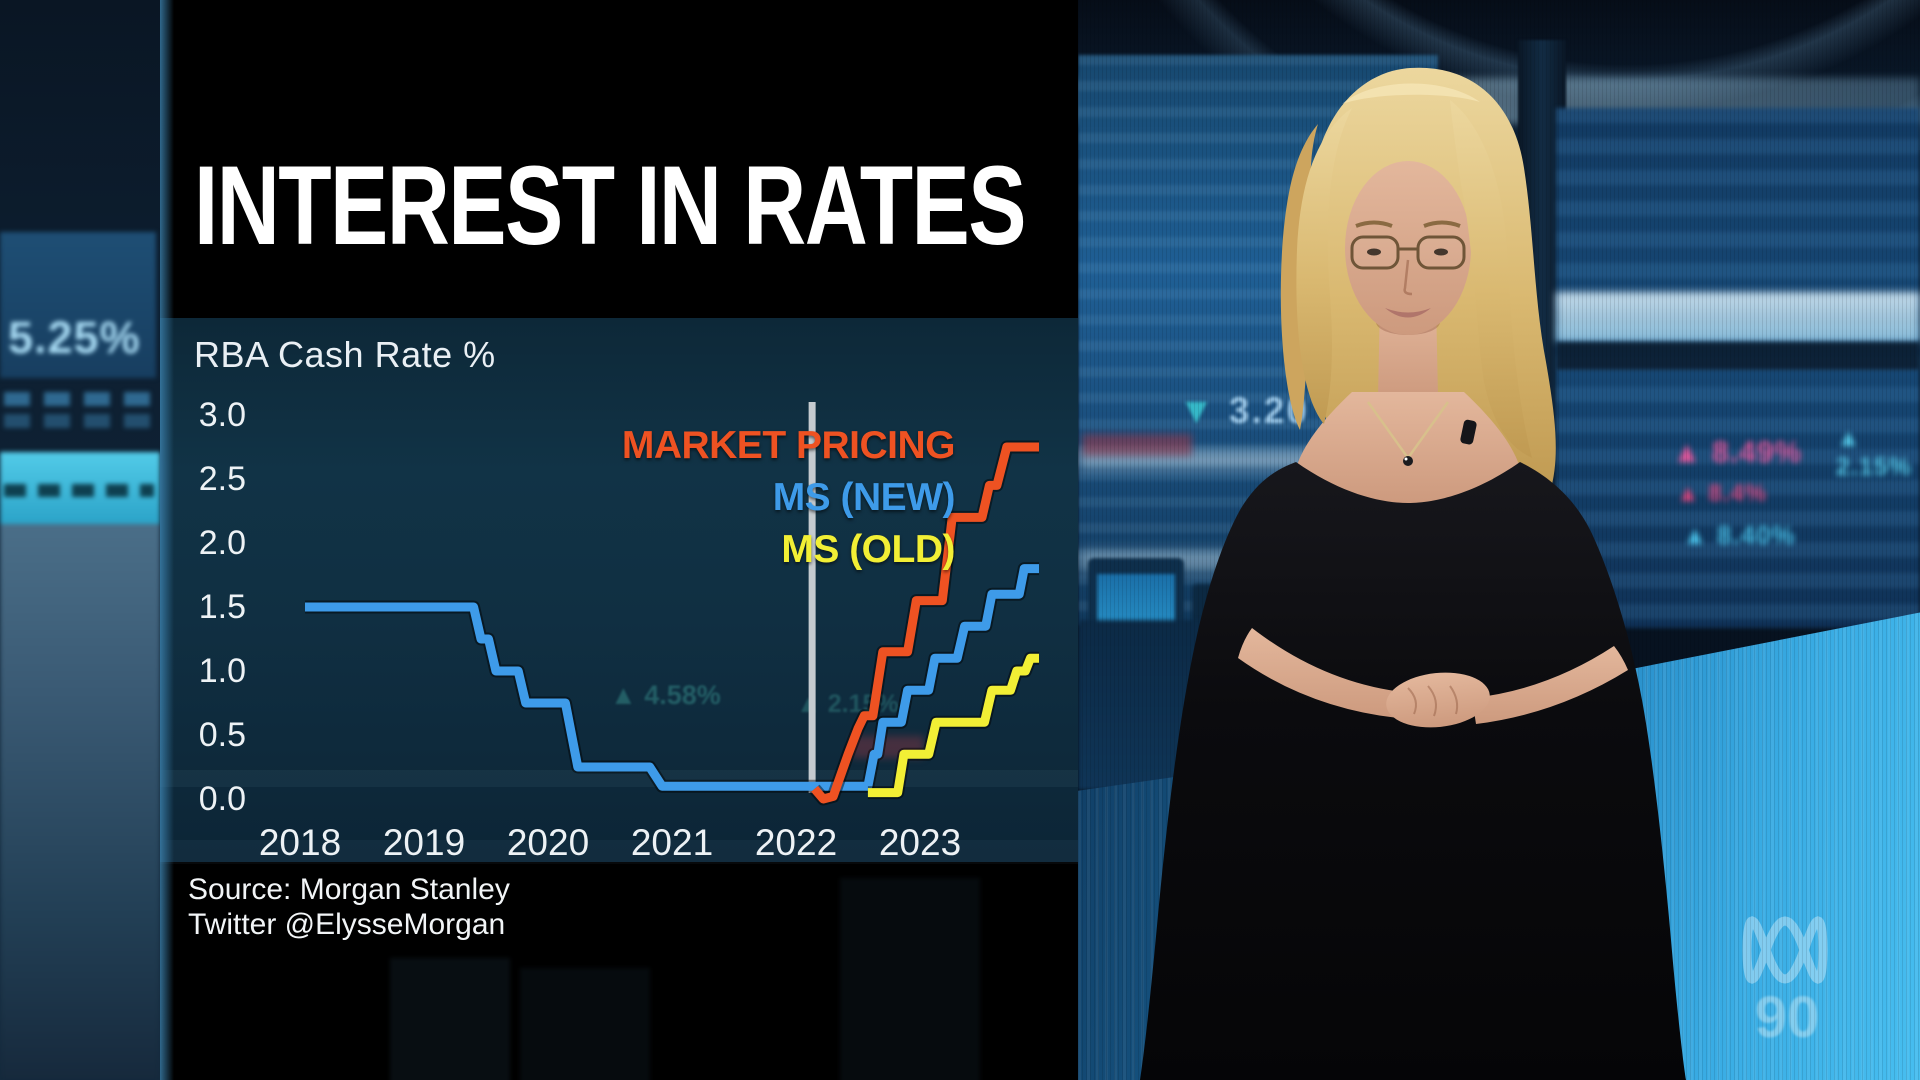  What do you see at coordinates (610, 205) in the screenshot?
I see `chart-title: INTEREST IN RATES` at bounding box center [610, 205].